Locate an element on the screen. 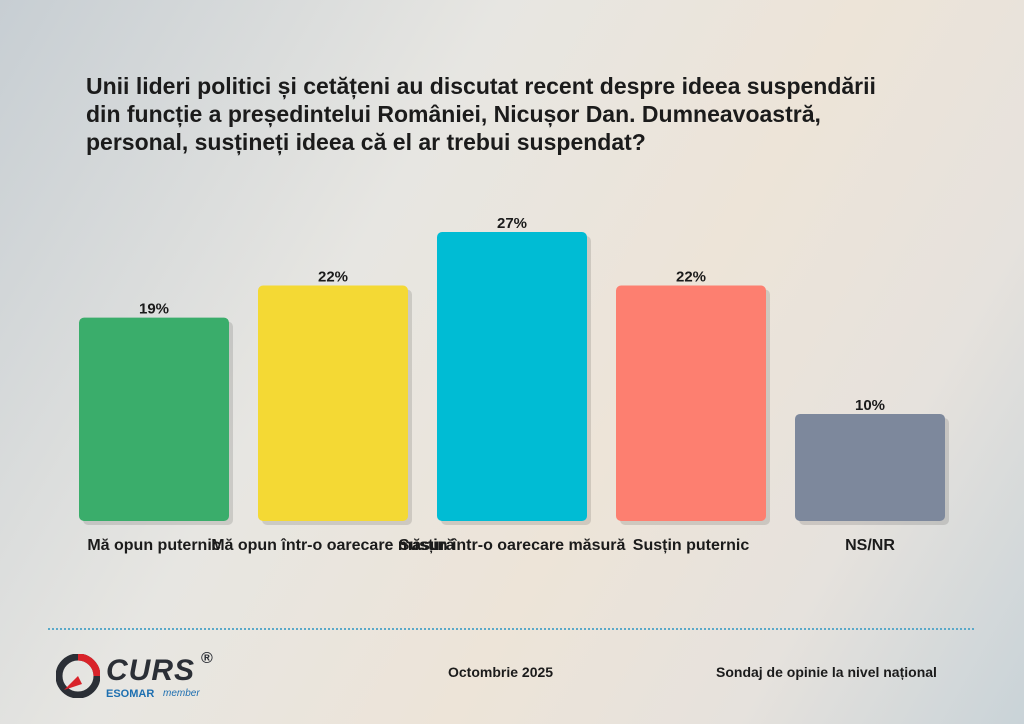 The height and width of the screenshot is (724, 1024). logo-esomar: ESOMAR is located at coordinates (130, 694).